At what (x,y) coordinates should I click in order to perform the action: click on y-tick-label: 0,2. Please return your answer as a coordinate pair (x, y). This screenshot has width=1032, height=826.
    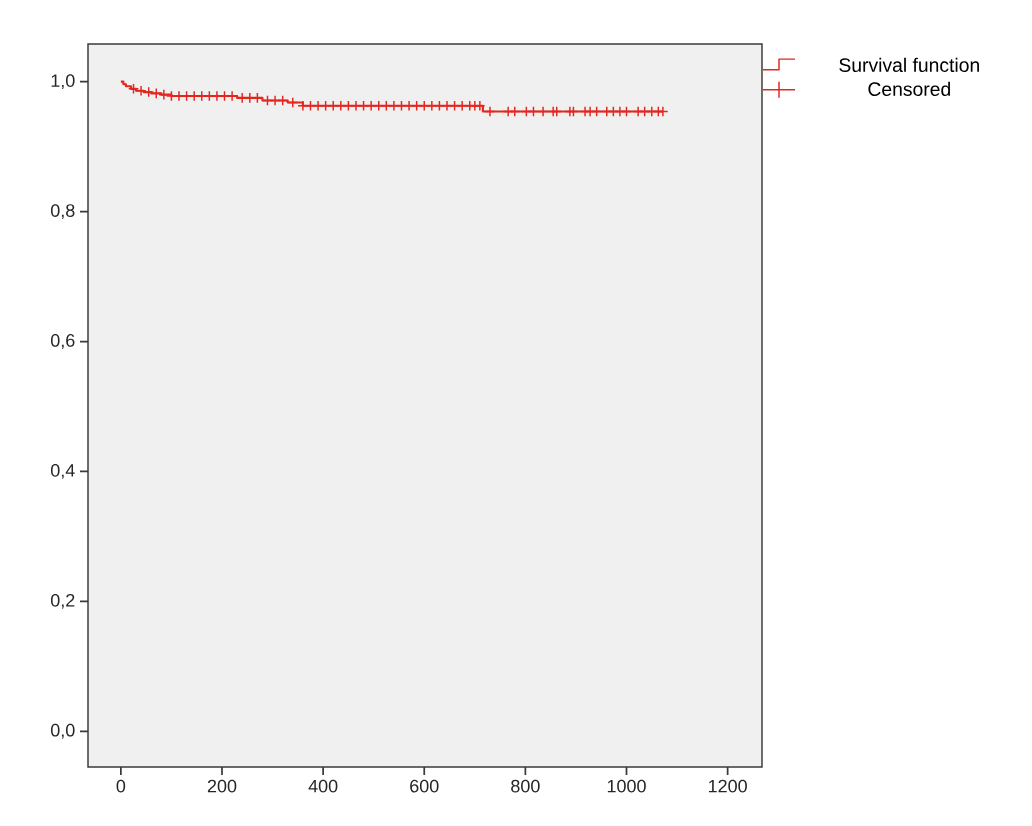
    Looking at the image, I should click on (62, 601).